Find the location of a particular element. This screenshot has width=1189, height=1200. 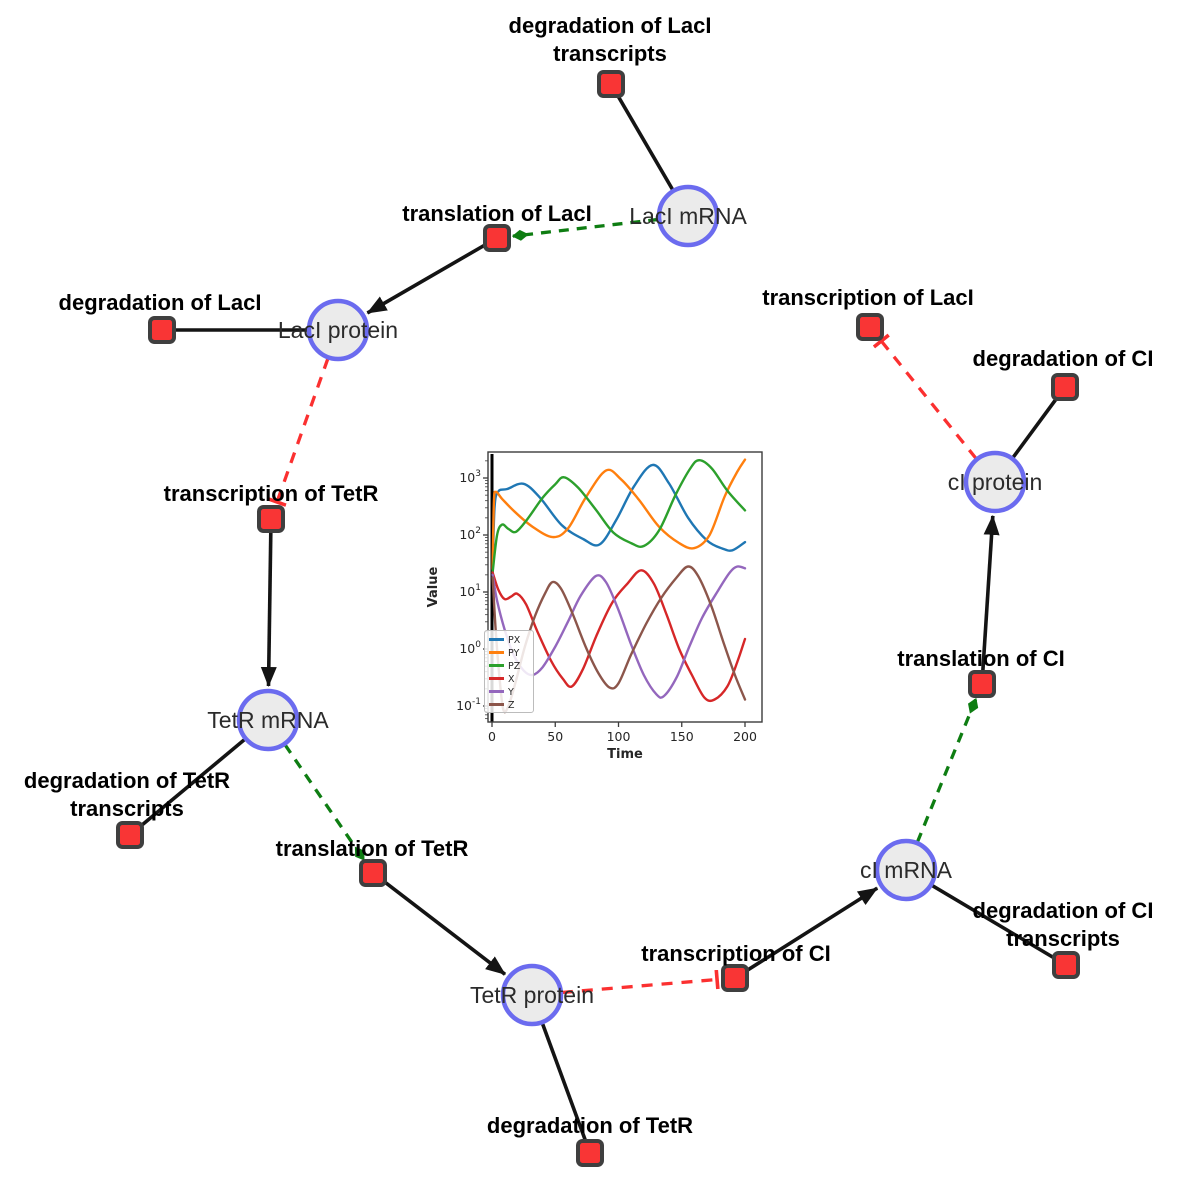

chart-panel is located at coordinates (601, 604).